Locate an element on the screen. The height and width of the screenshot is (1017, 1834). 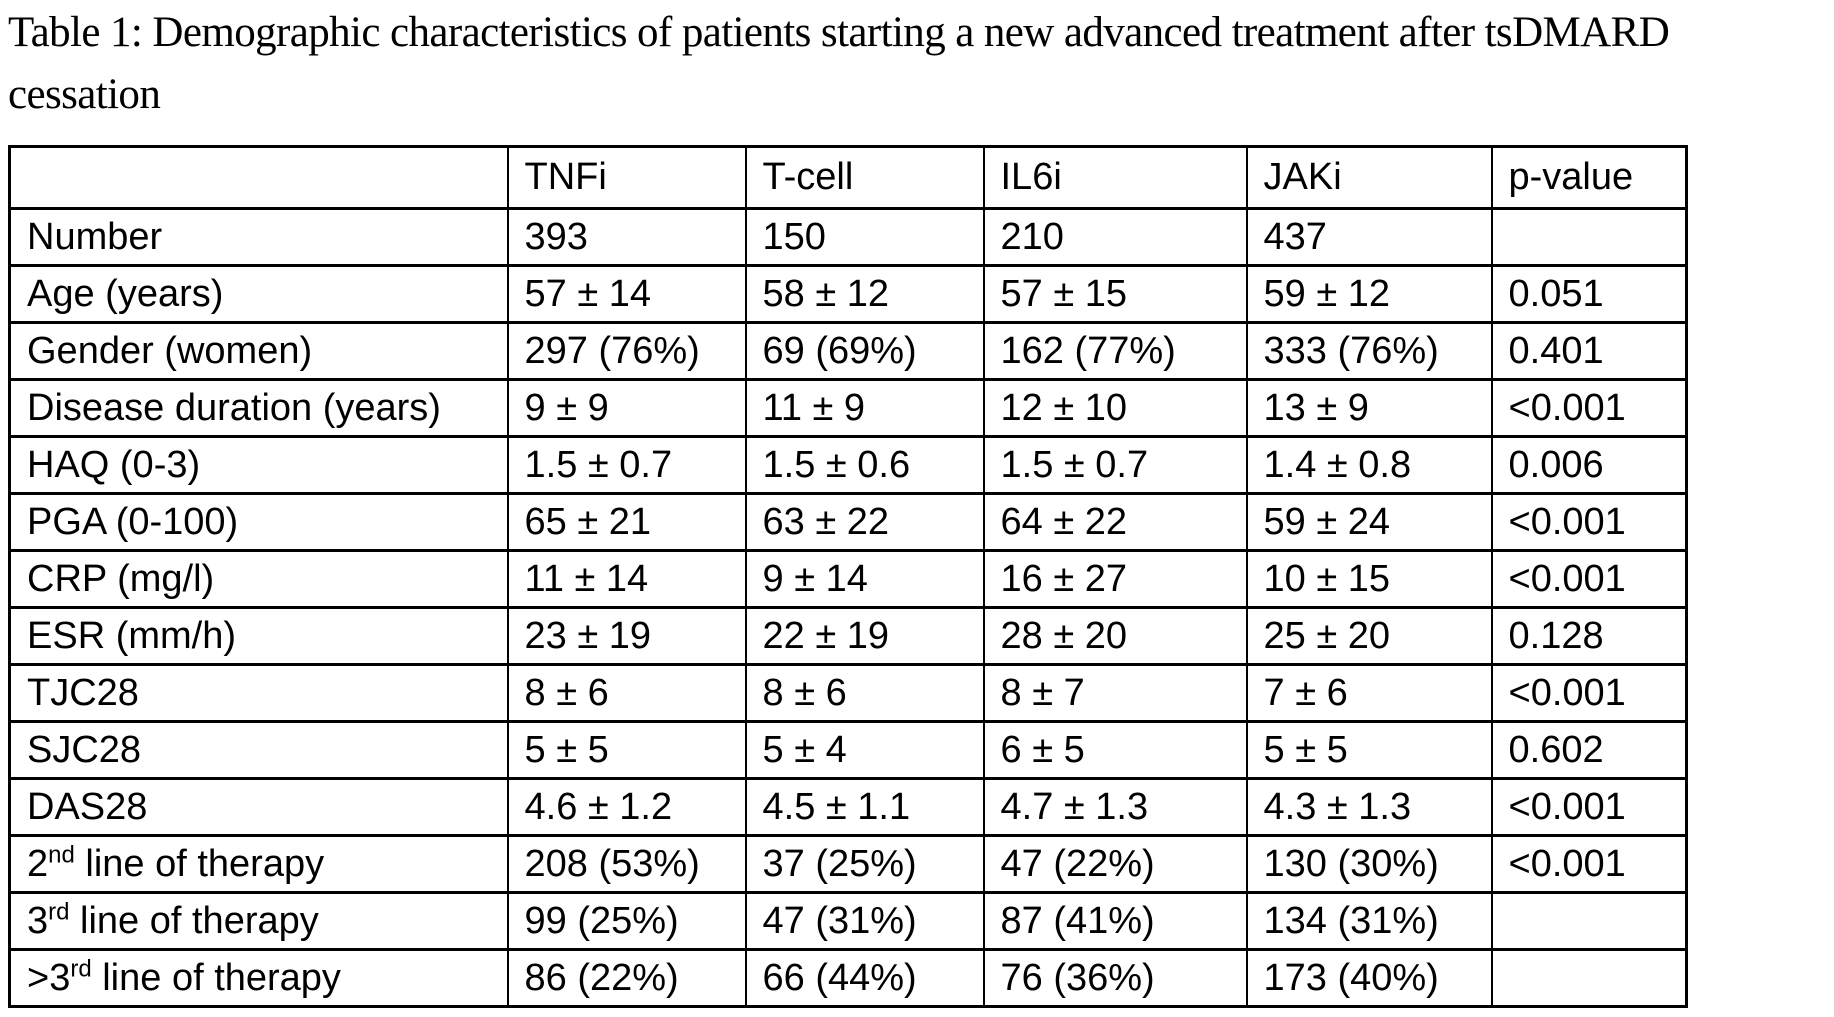
value-cell: 208 (53%) is located at coordinates (626, 864).